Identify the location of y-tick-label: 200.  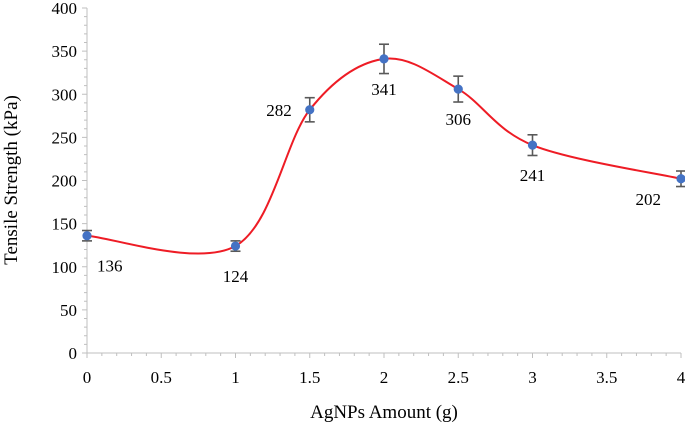
(65, 181).